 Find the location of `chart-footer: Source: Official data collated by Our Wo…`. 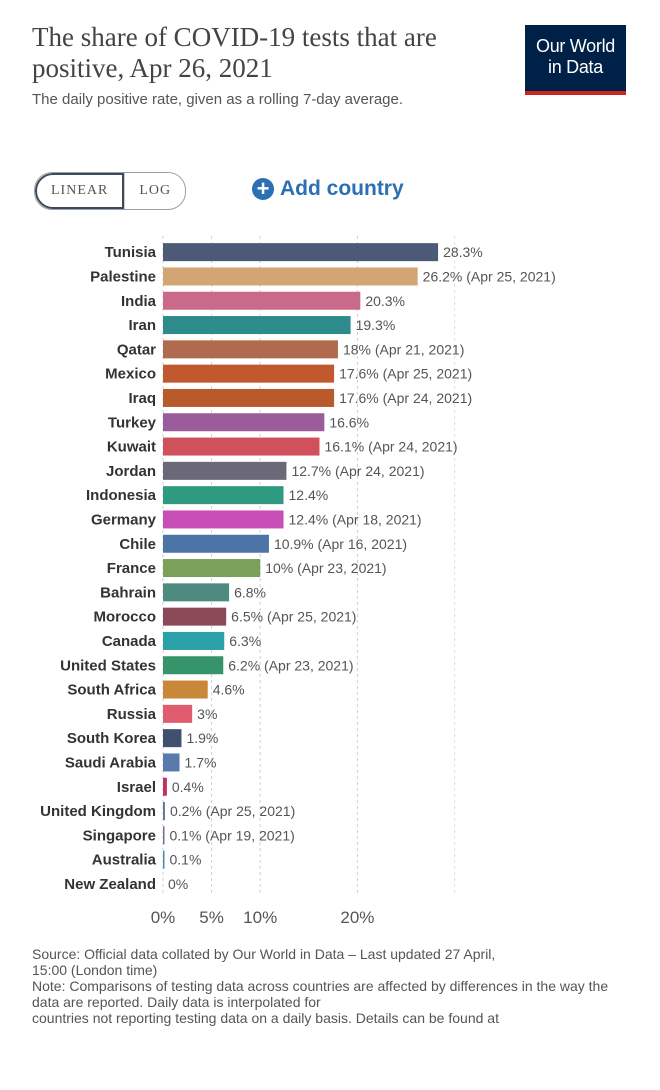

chart-footer: Source: Official data collated by Our Wo… is located at coordinates (329, 986).